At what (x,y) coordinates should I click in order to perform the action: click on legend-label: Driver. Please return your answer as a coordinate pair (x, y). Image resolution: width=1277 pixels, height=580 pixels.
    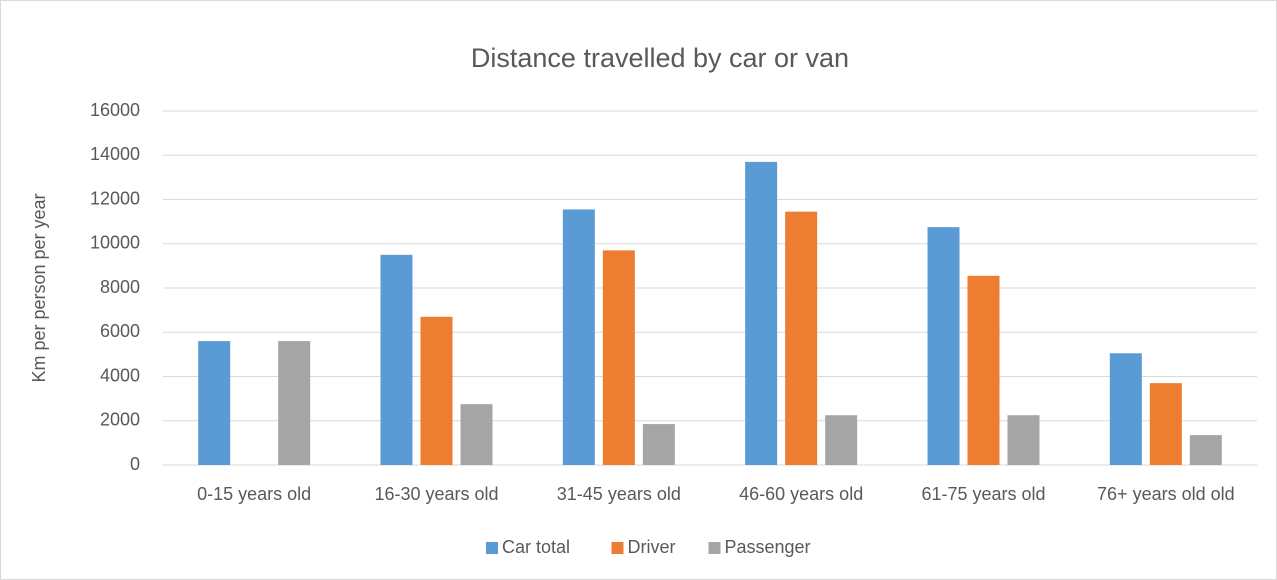
    Looking at the image, I should click on (652, 547).